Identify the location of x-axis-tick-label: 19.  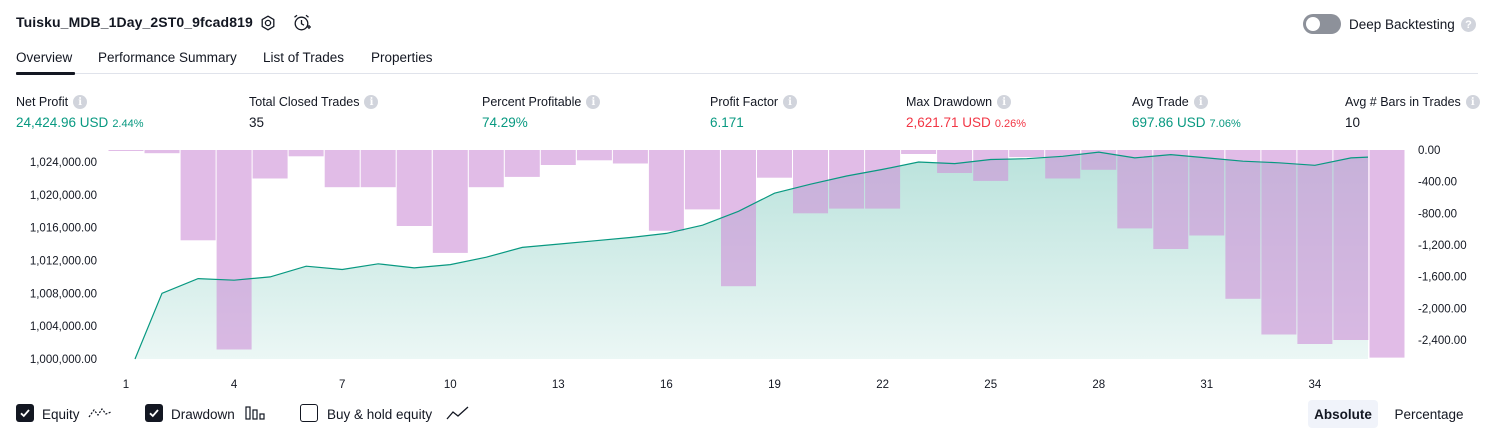
(774, 385).